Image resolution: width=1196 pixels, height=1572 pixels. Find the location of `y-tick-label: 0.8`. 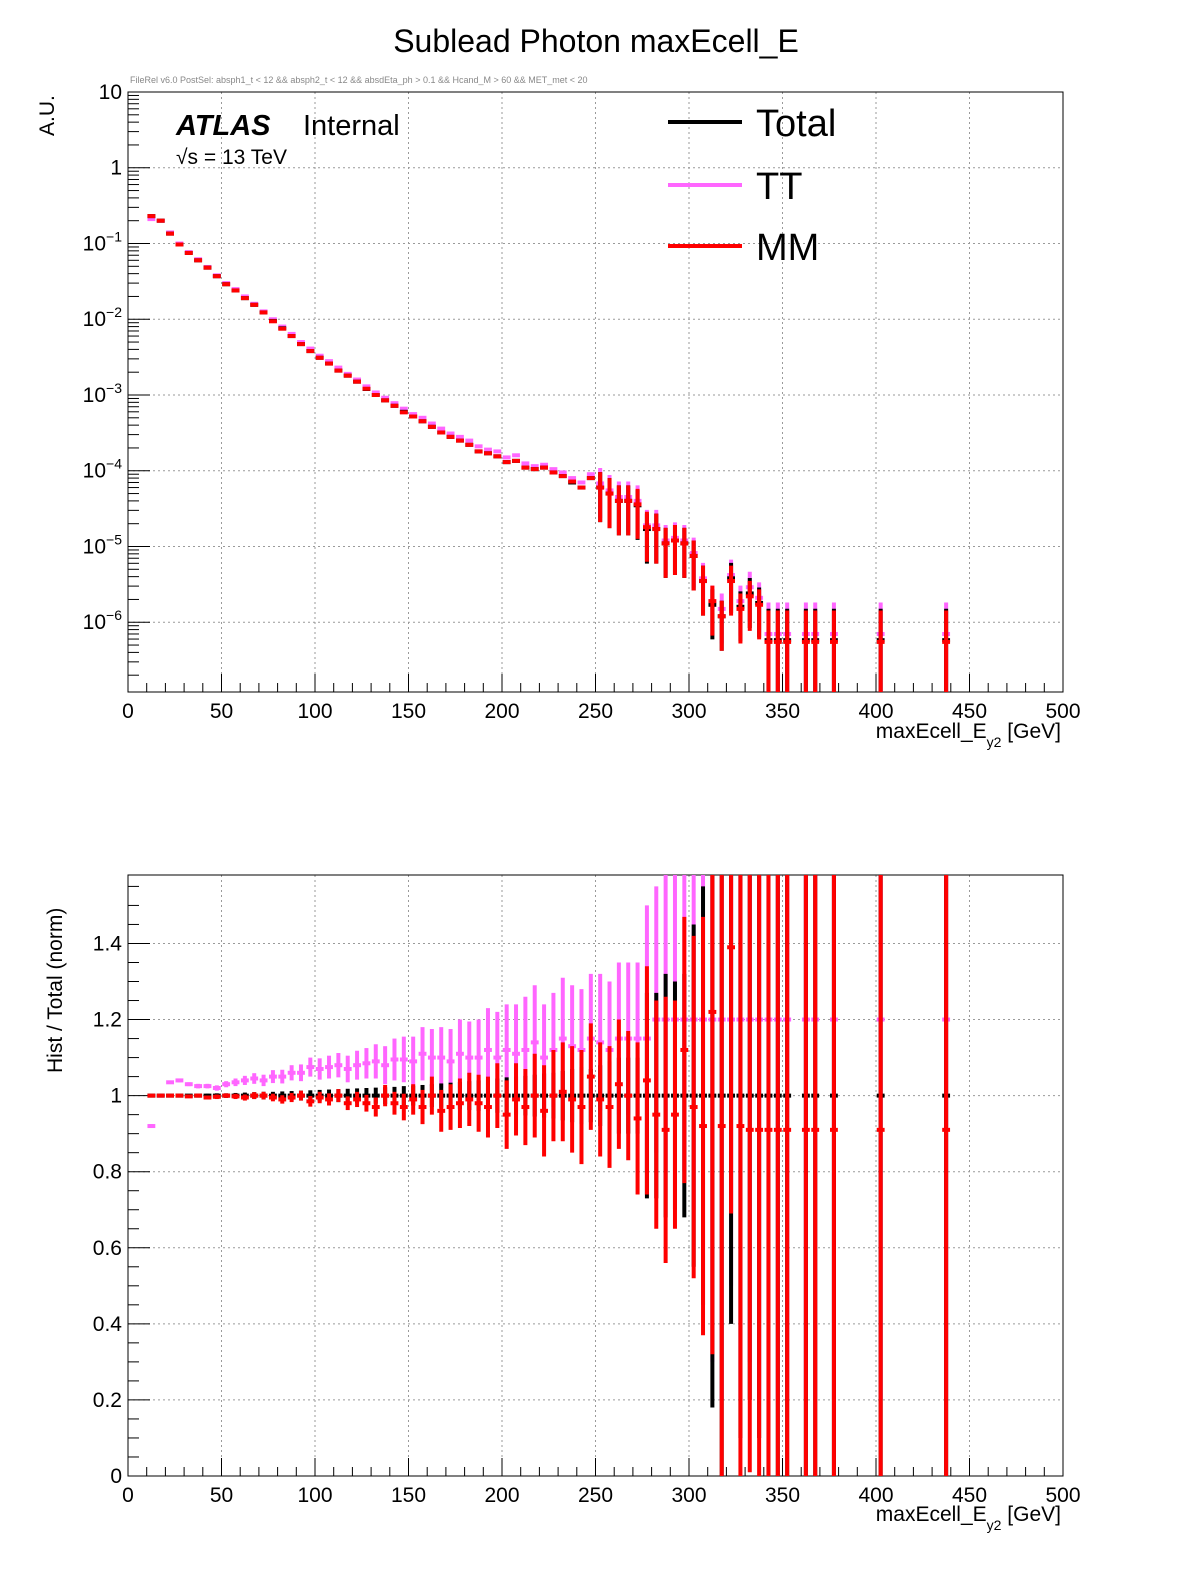

y-tick-label: 0.8 is located at coordinates (107, 1172).